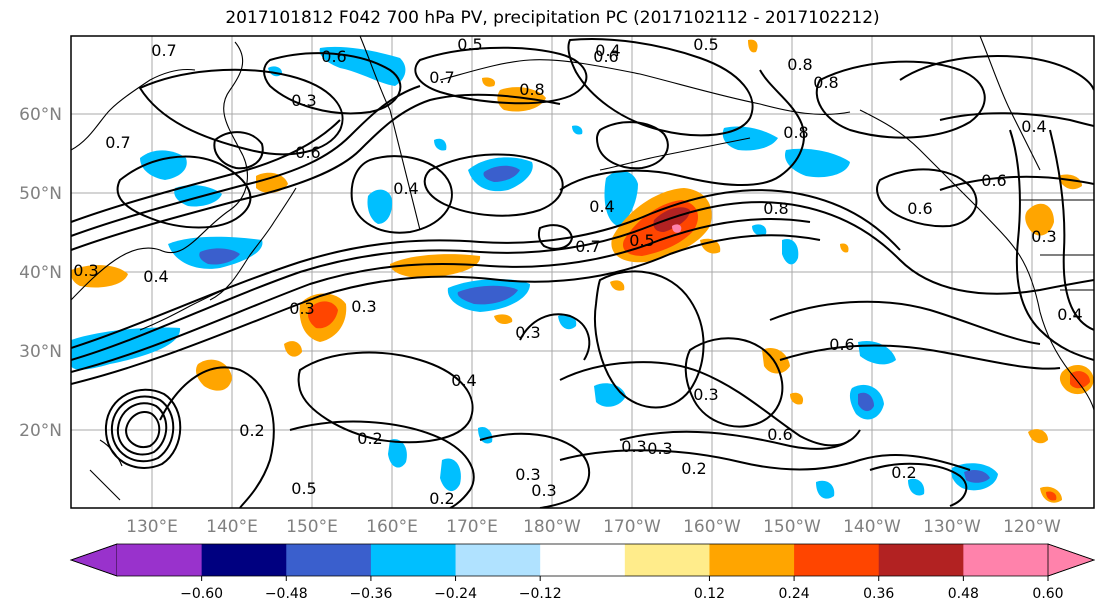 This screenshot has height=601, width=1105. What do you see at coordinates (312, 527) in the screenshot?
I see `lon-tick-label: 150°E` at bounding box center [312, 527].